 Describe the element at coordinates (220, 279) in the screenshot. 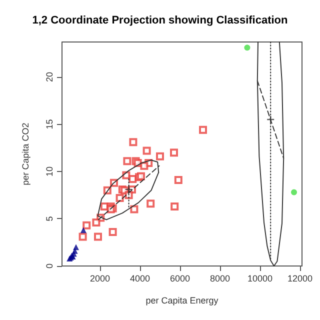

I see `x-tick-label: 8000` at that location.